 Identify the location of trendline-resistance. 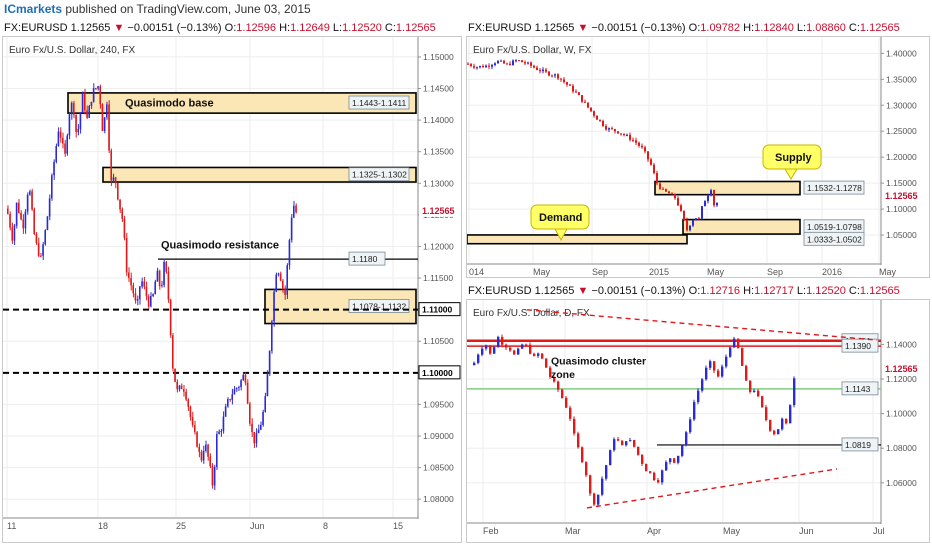
(702, 325).